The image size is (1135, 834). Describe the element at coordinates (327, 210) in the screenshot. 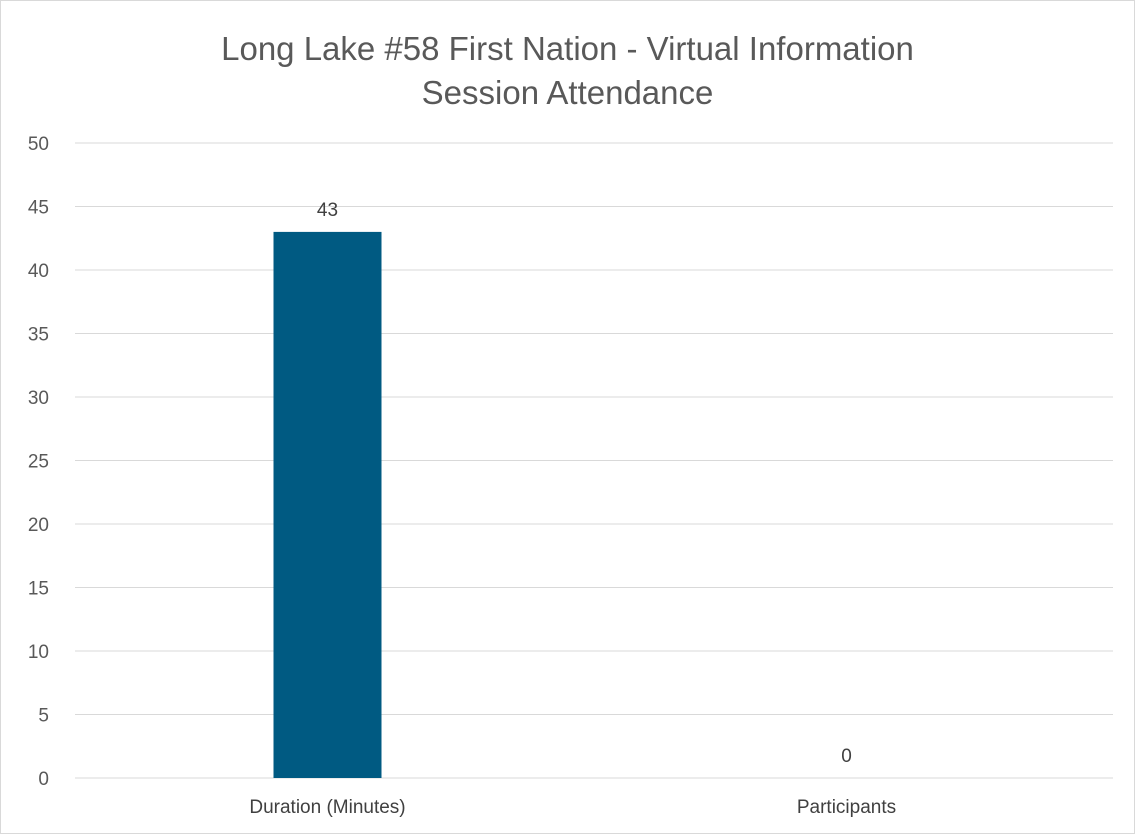

I see `data-label-0: 43` at that location.